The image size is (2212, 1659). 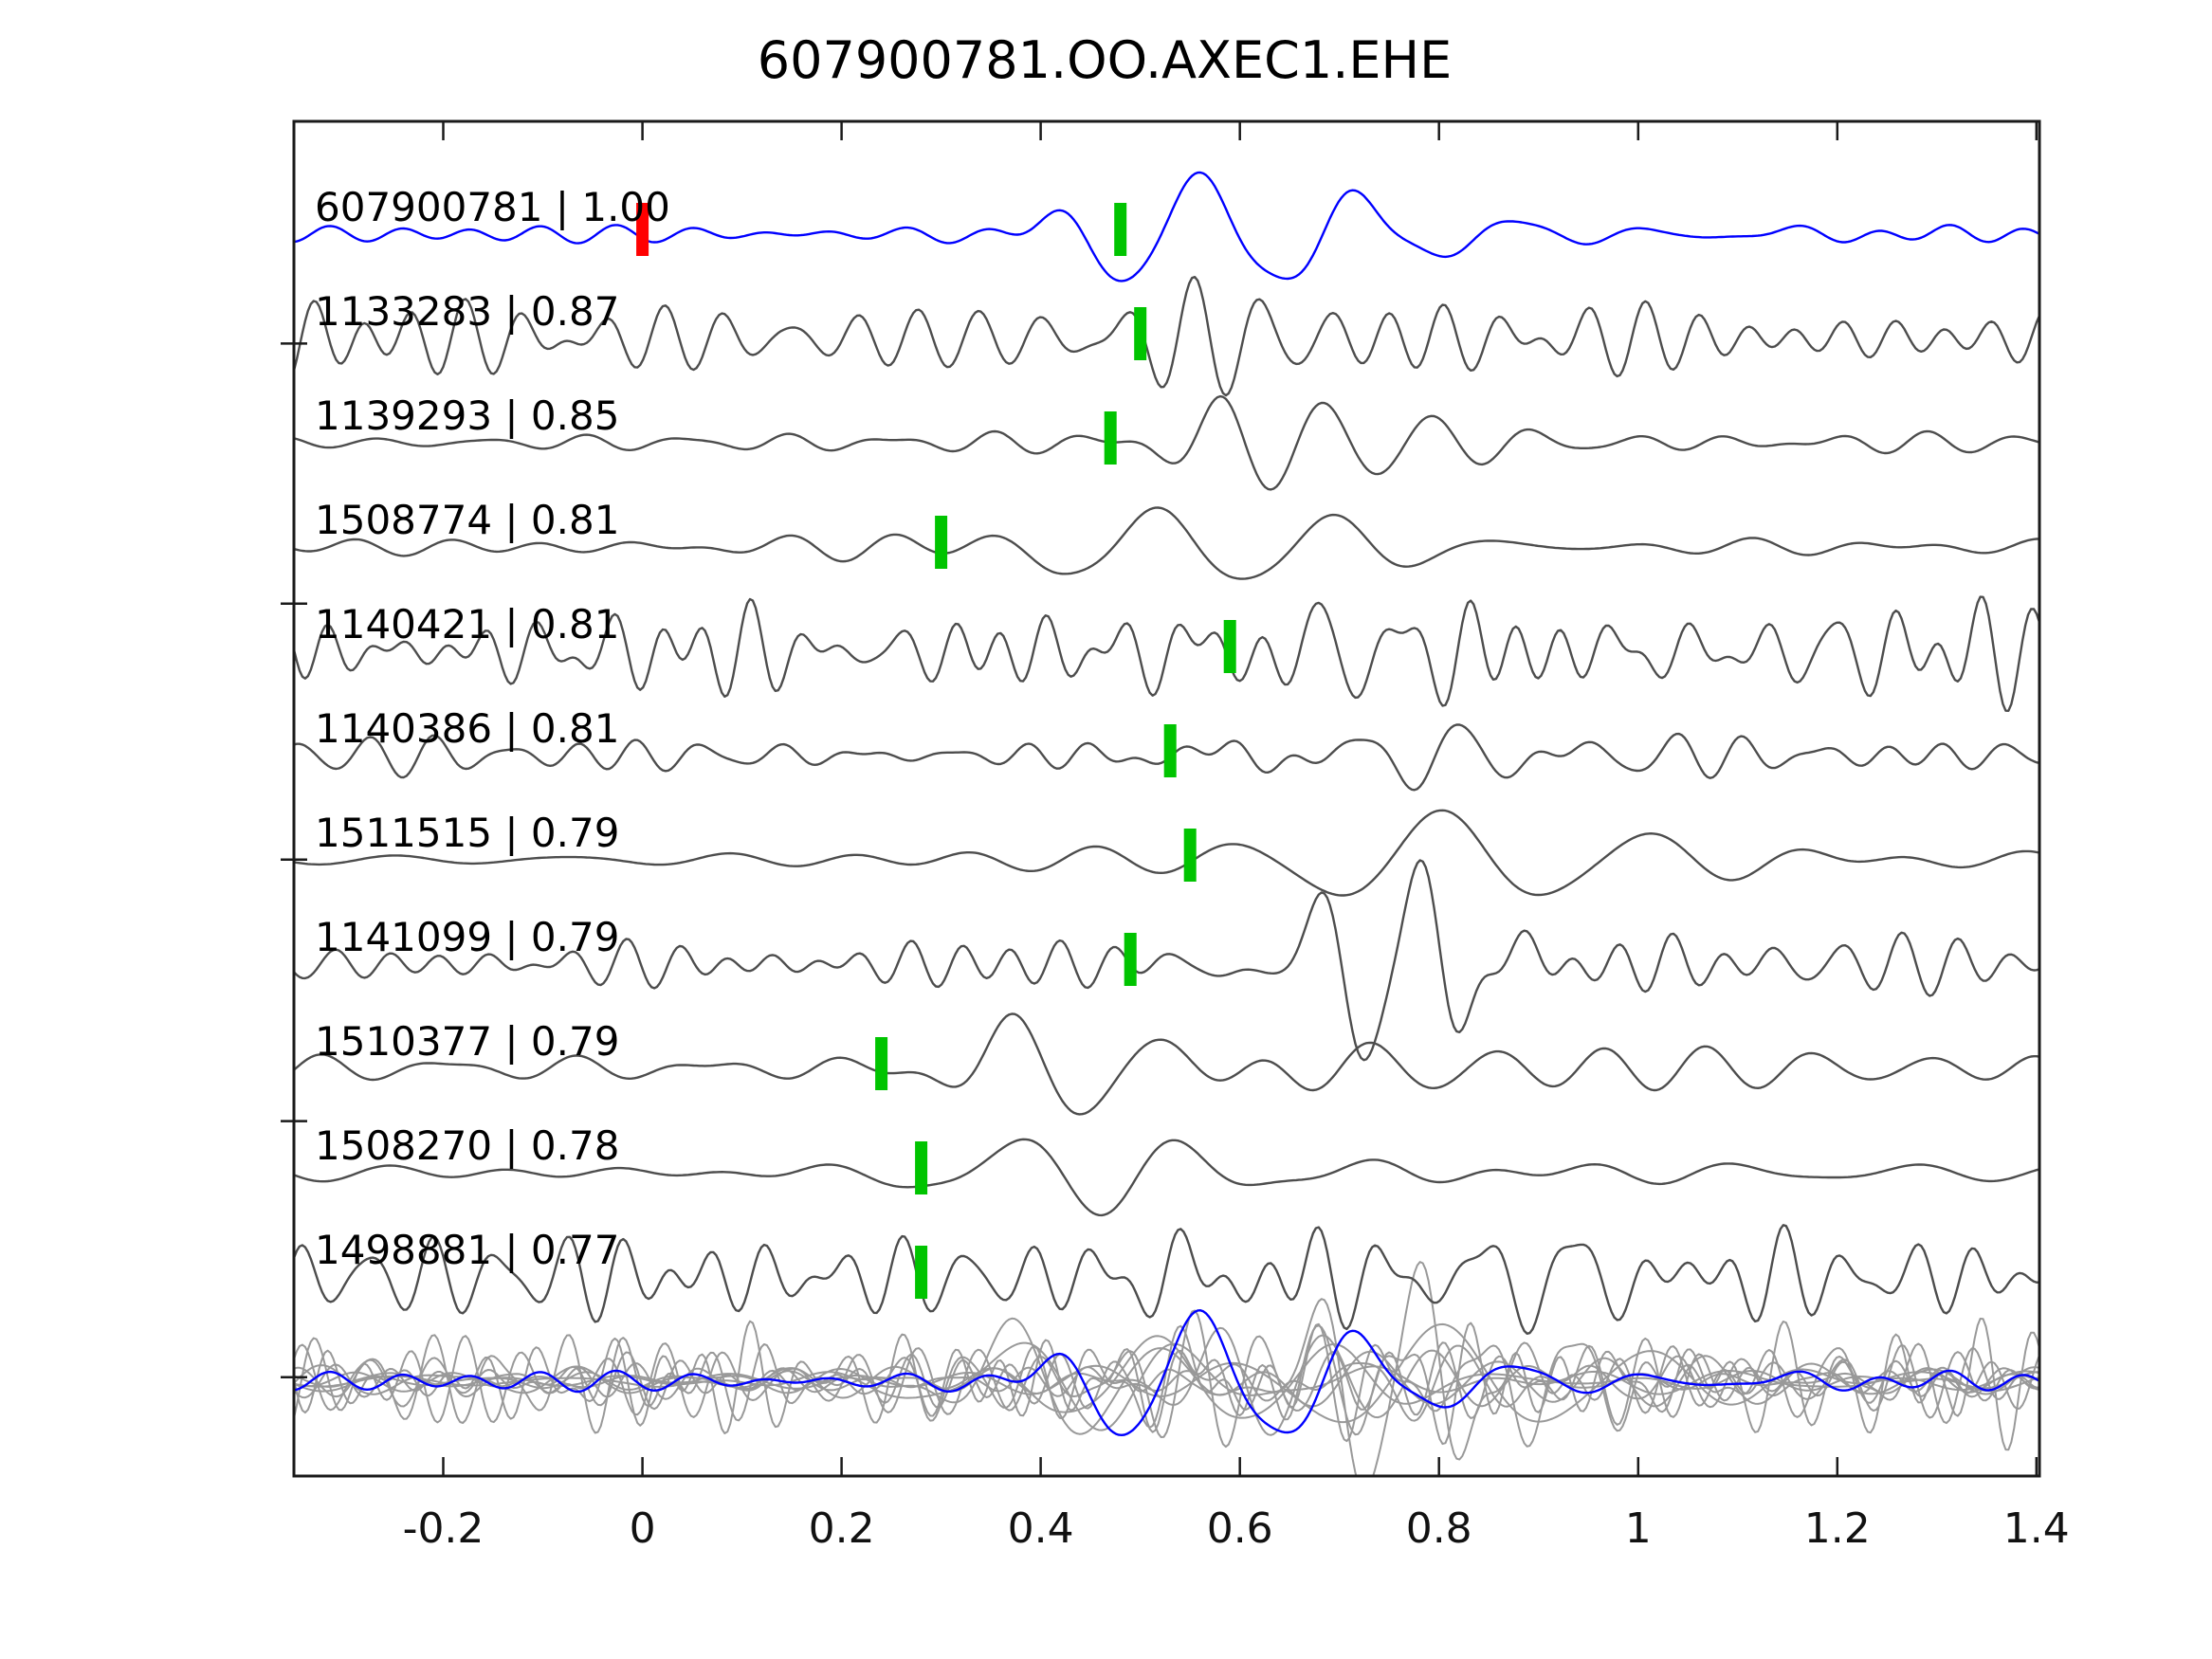 What do you see at coordinates (467, 520) in the screenshot?
I see `trace-label: 1508774 | 0.81` at bounding box center [467, 520].